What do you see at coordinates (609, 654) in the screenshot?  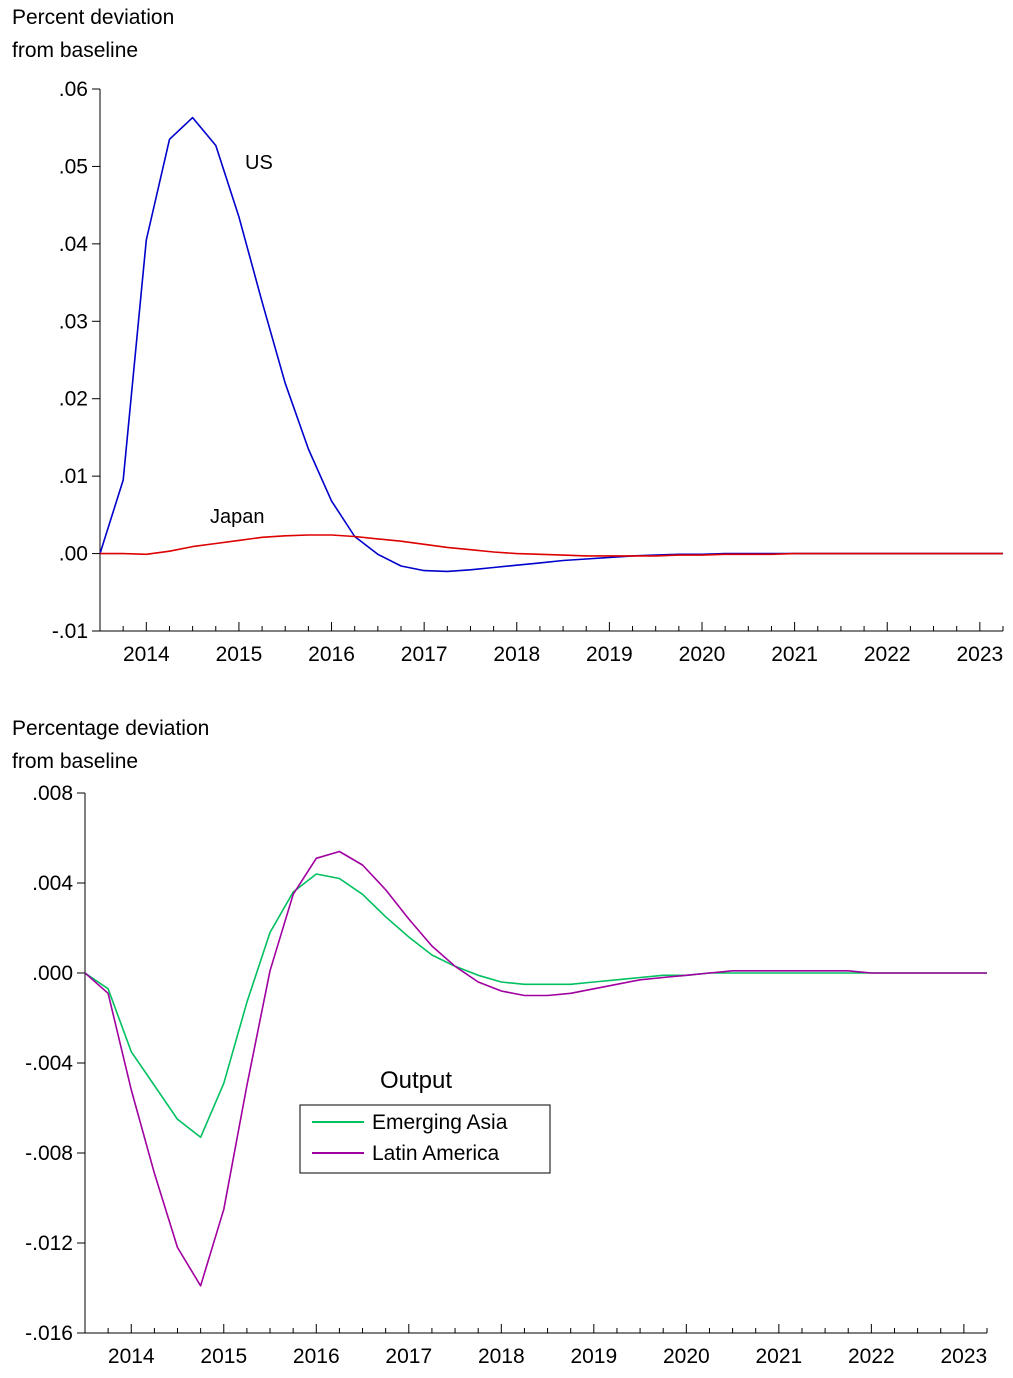 I see `chart-top-xtick-label: 2019` at bounding box center [609, 654].